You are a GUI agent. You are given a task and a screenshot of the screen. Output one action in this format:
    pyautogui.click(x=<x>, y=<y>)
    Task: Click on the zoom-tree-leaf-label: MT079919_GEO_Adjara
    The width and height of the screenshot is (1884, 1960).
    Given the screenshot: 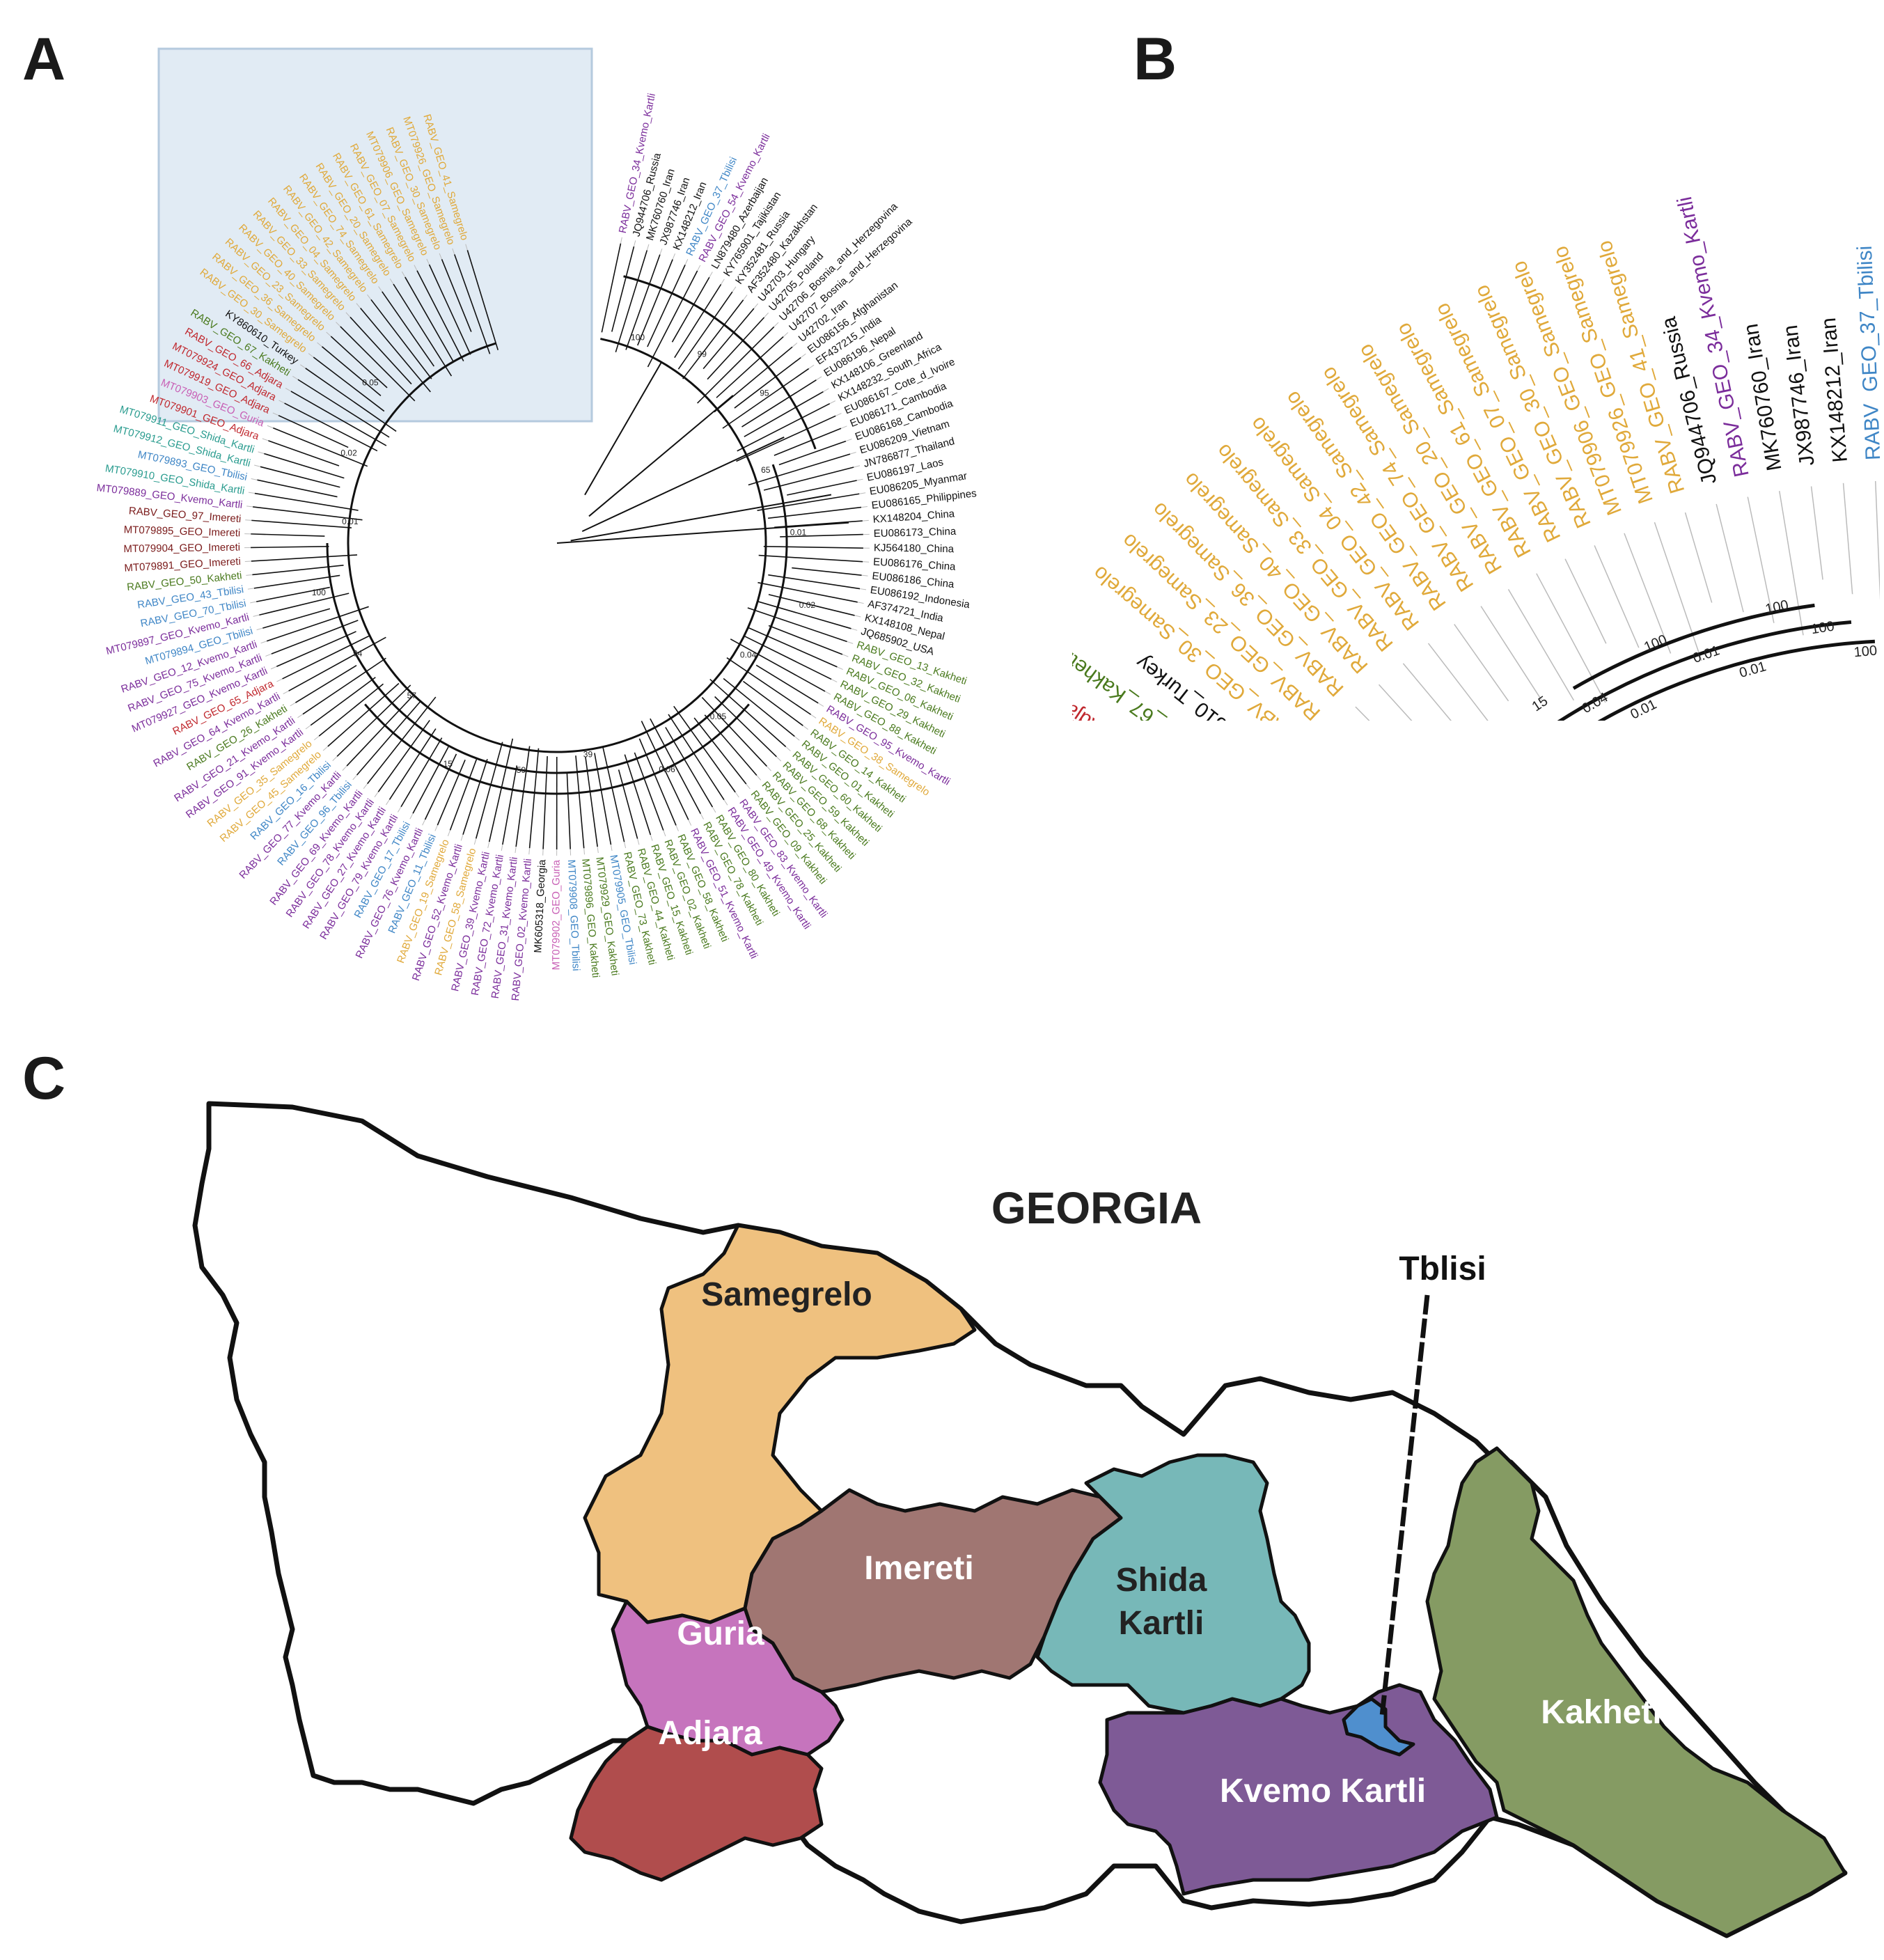 What is the action you would take?
    pyautogui.click(x=1100, y=820)
    